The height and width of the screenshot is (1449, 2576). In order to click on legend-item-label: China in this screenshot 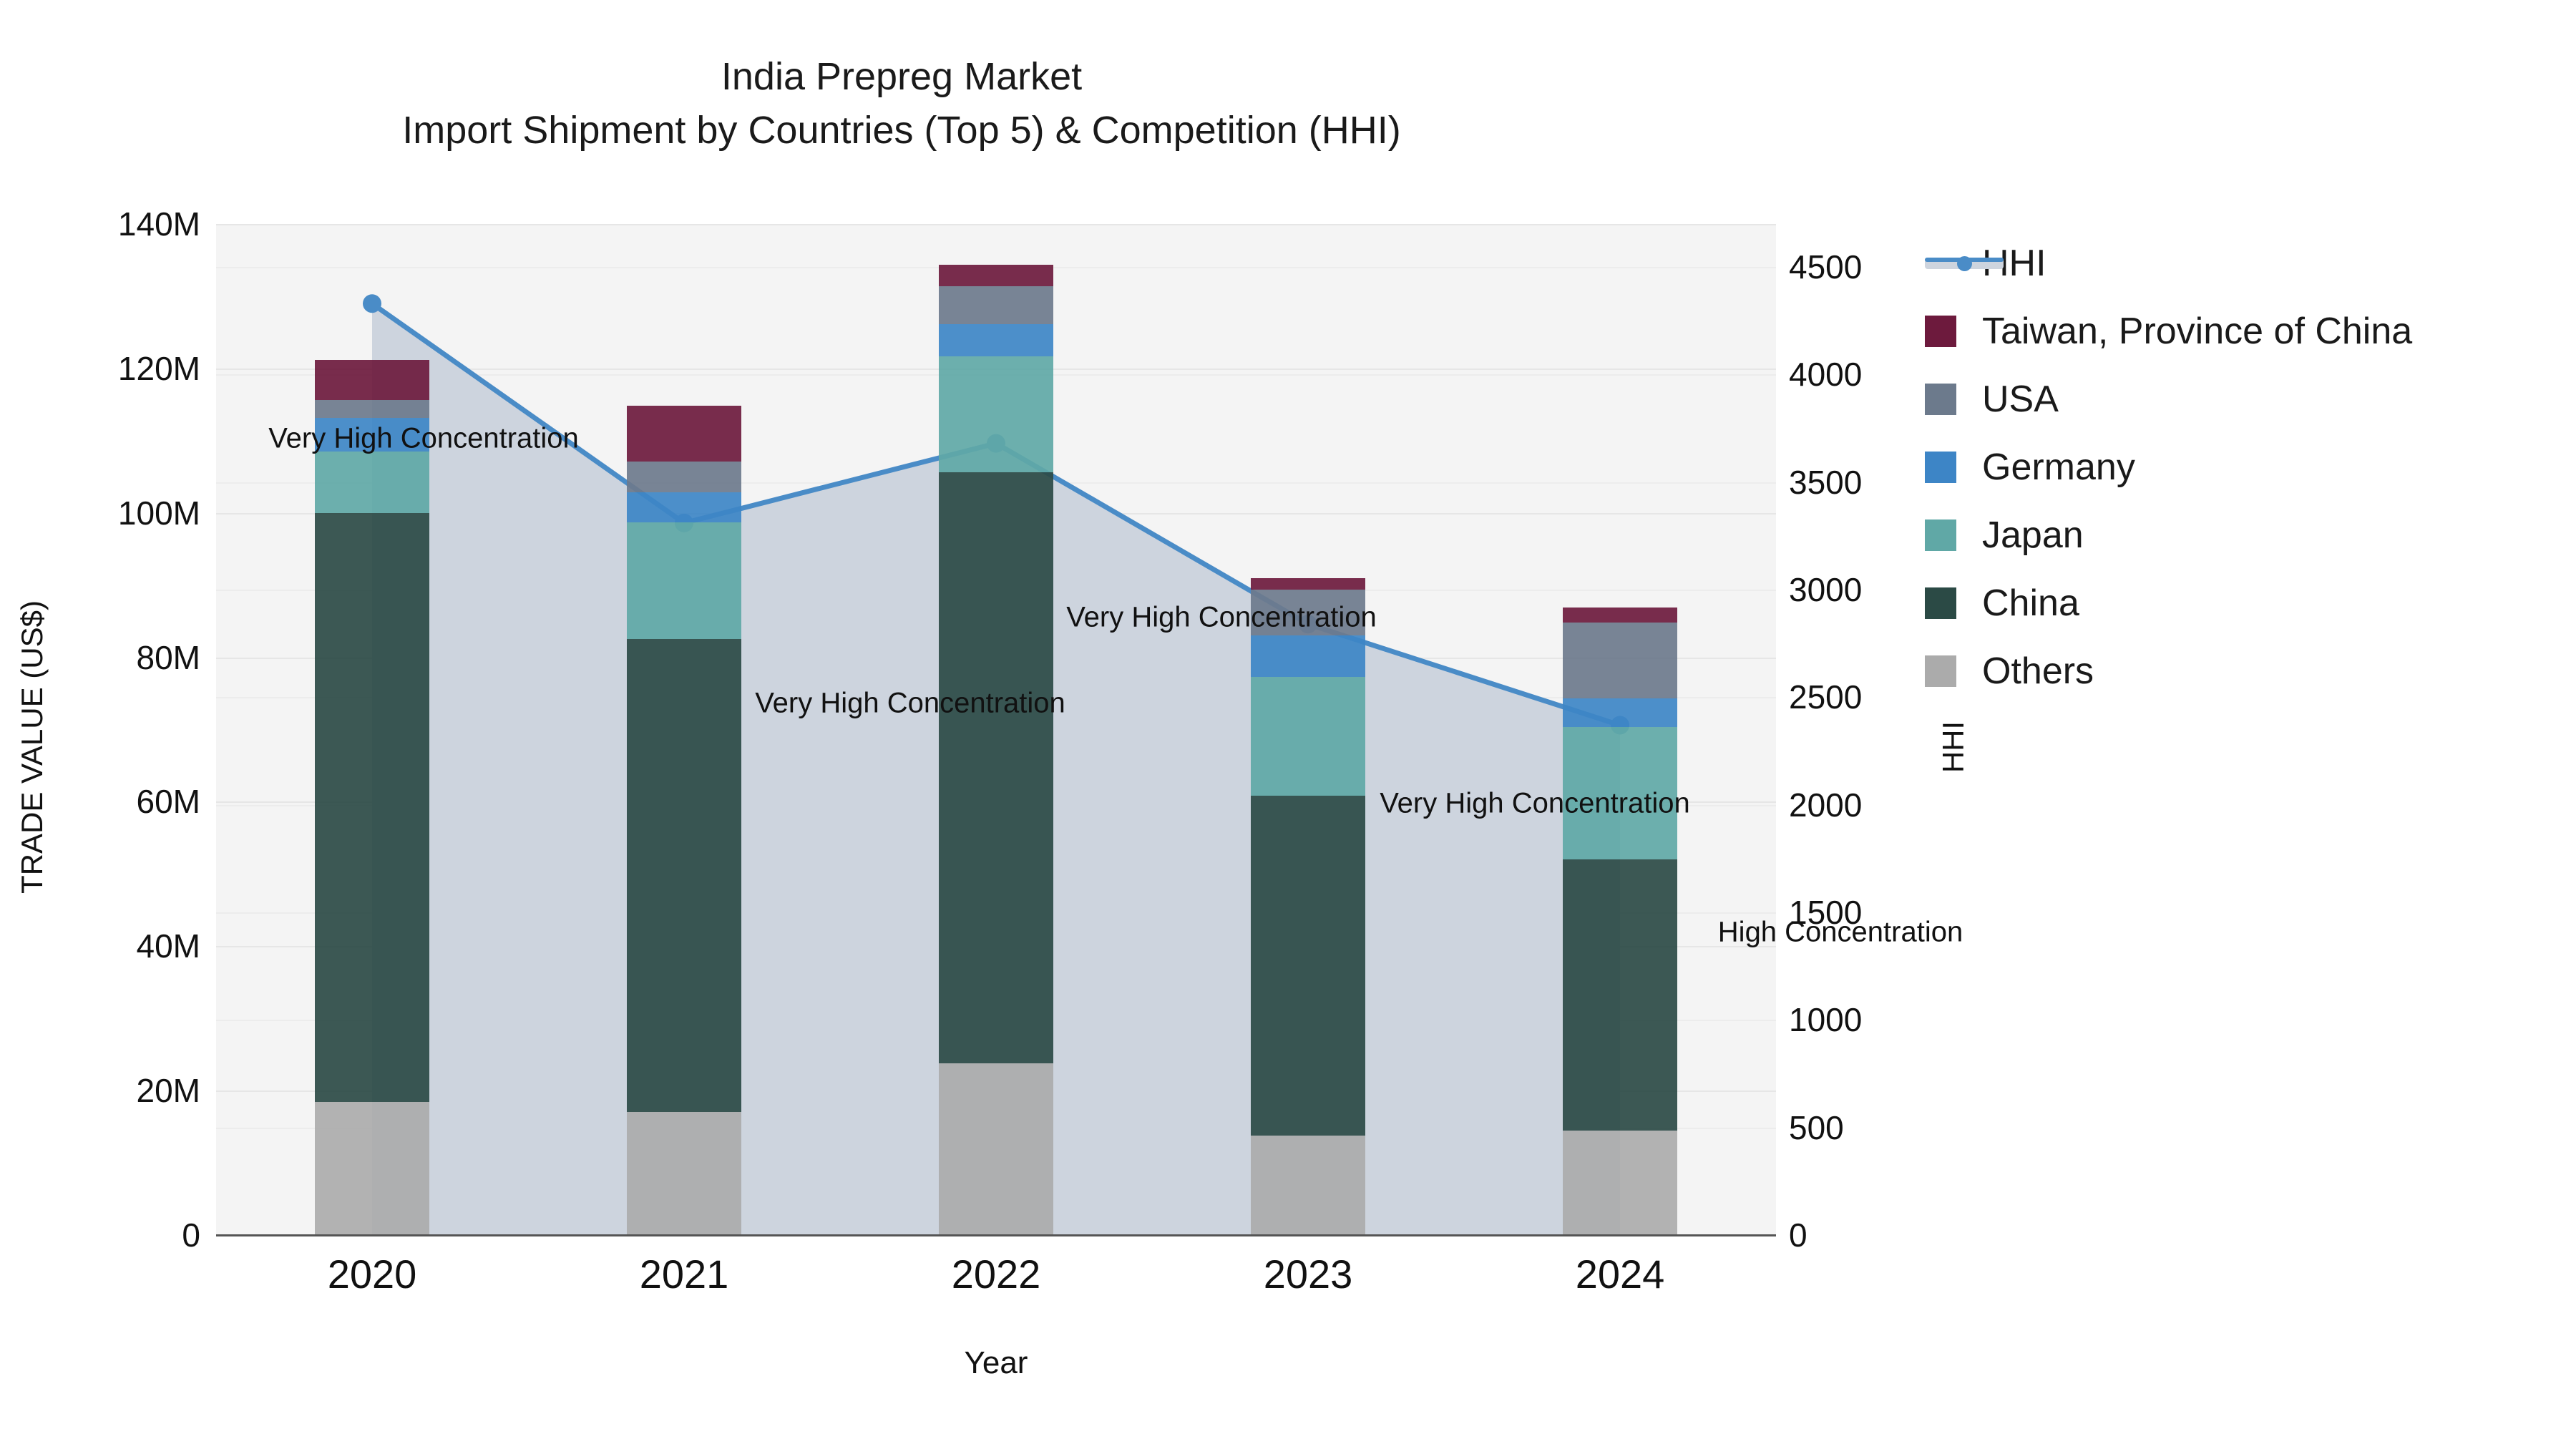, I will do `click(2030, 603)`.